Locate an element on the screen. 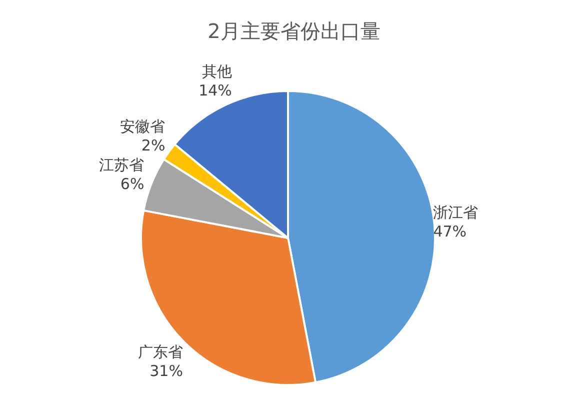 The image size is (588, 418). chart-title: 2月主要省份出口量 is located at coordinates (294, 31).